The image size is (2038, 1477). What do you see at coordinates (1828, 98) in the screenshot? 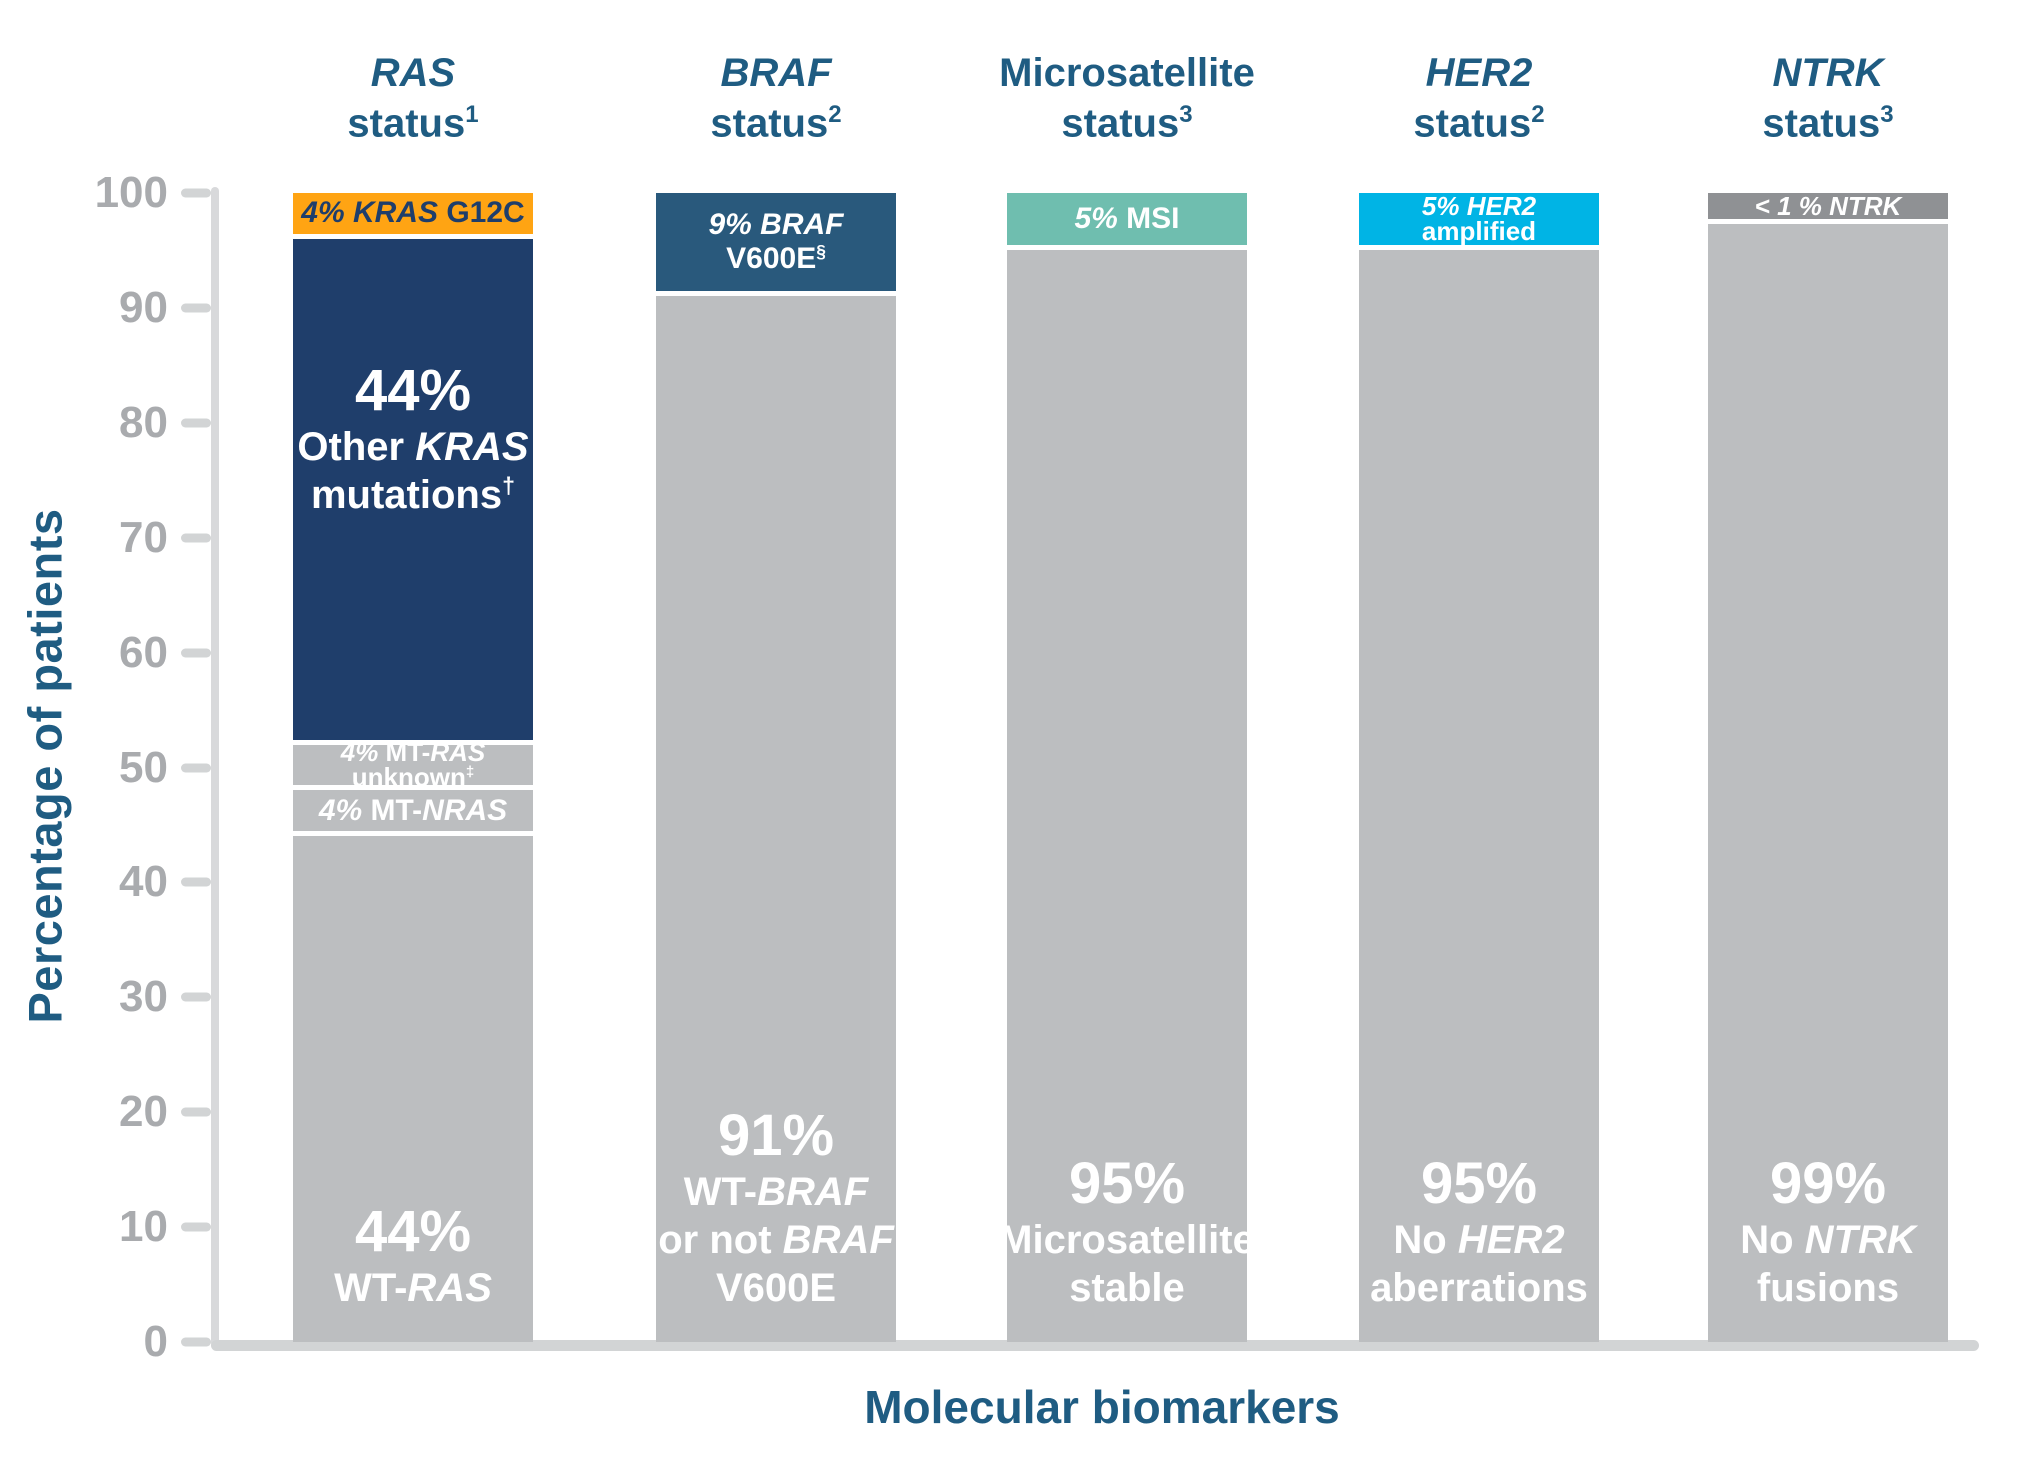
I see `bar-header: NTRK status3` at bounding box center [1828, 98].